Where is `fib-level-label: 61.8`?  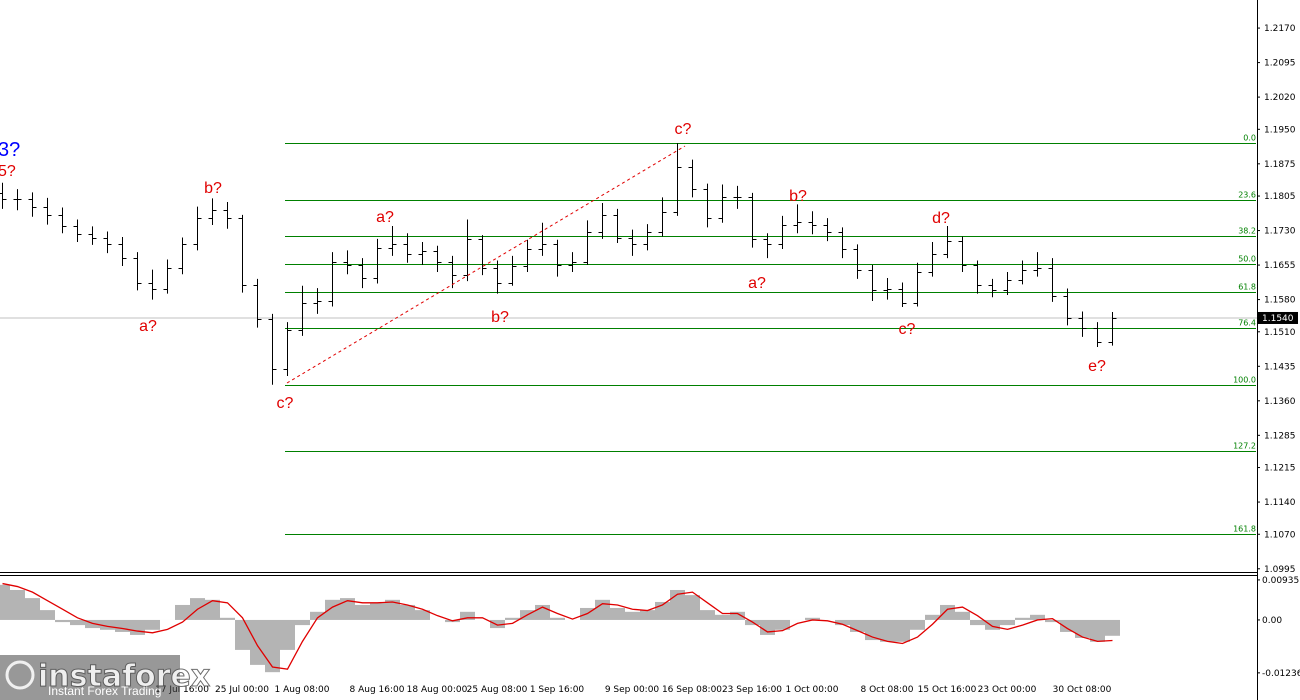 fib-level-label: 61.8 is located at coordinates (1247, 287).